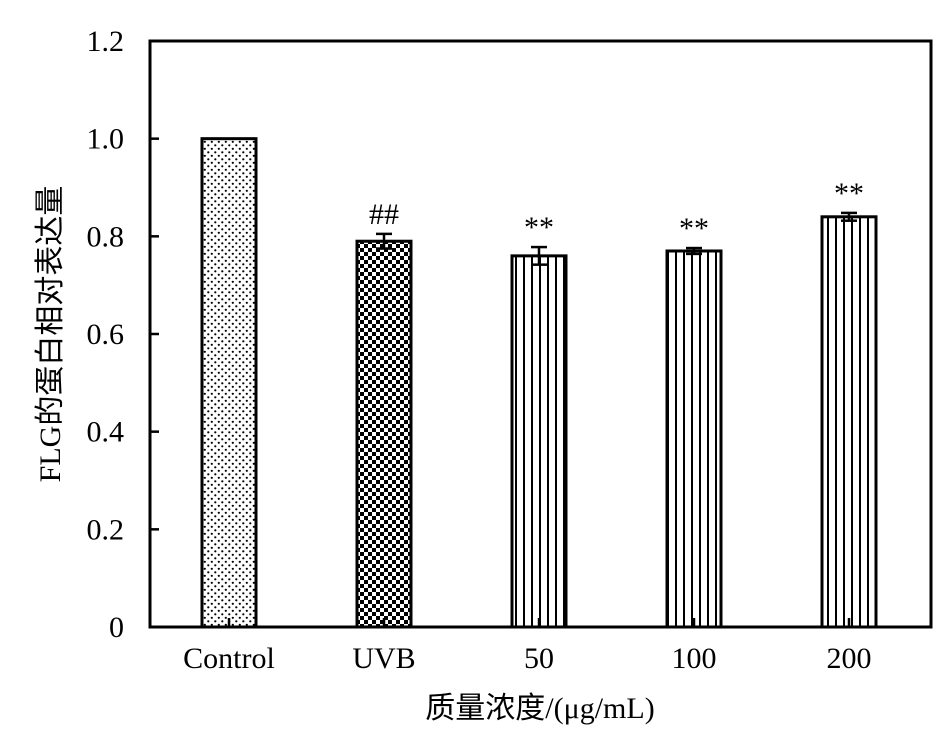 The width and height of the screenshot is (951, 736). What do you see at coordinates (106, 529) in the screenshot?
I see `y-tick-label: 0.2` at bounding box center [106, 529].